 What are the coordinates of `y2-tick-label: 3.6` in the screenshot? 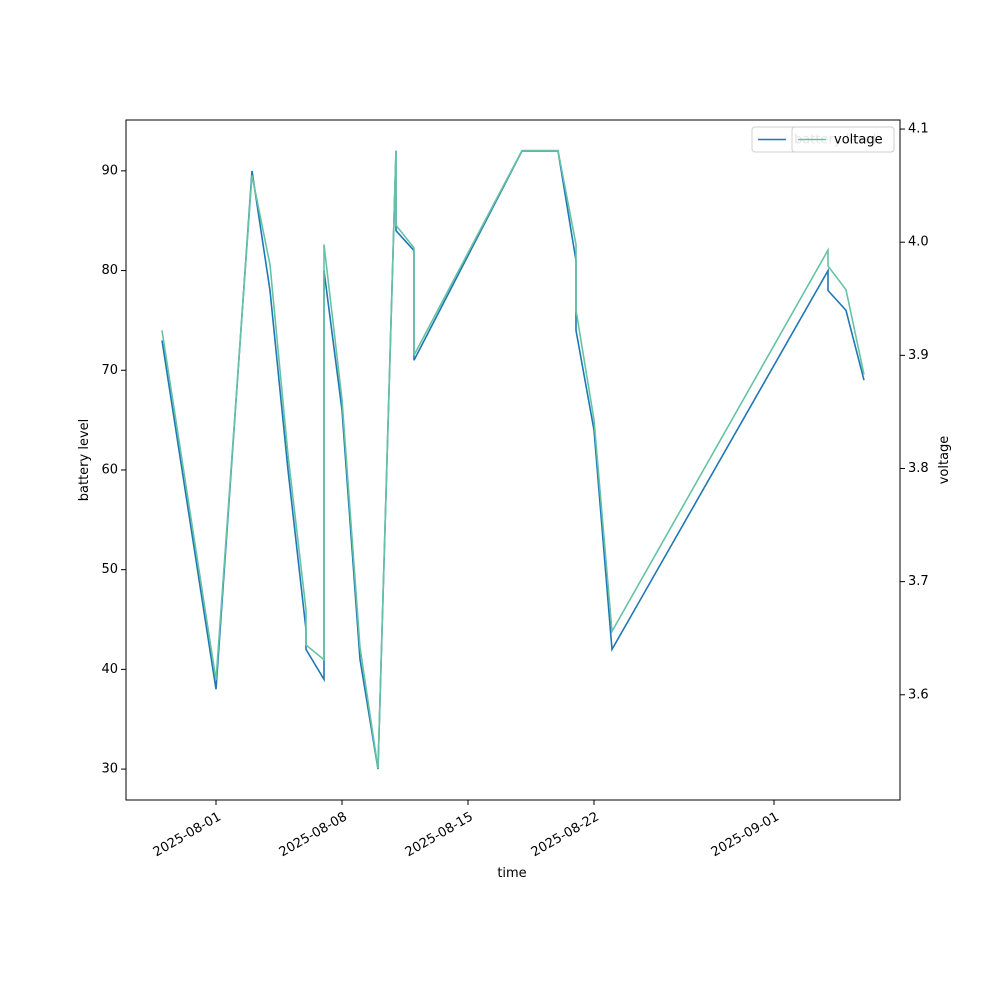 It's located at (918, 694).